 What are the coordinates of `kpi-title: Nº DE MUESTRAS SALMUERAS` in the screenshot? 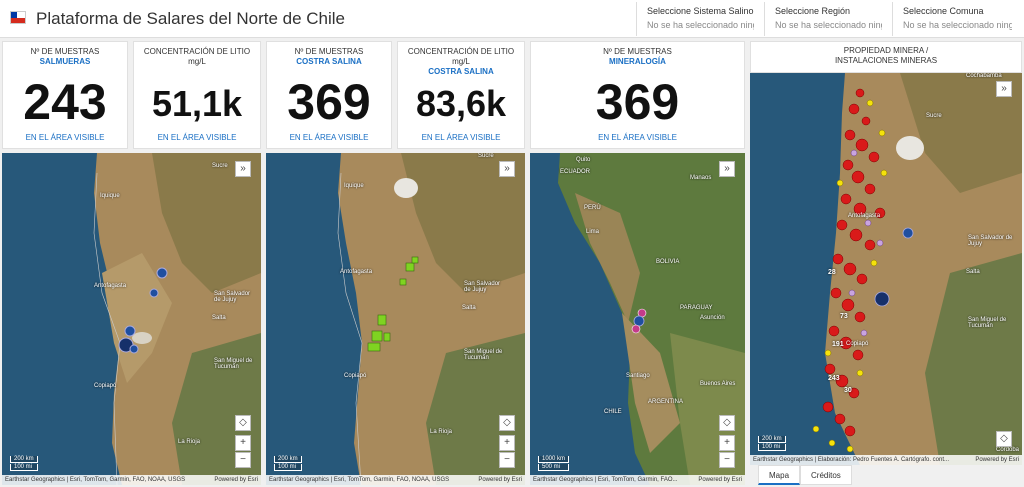 It's located at (65, 56).